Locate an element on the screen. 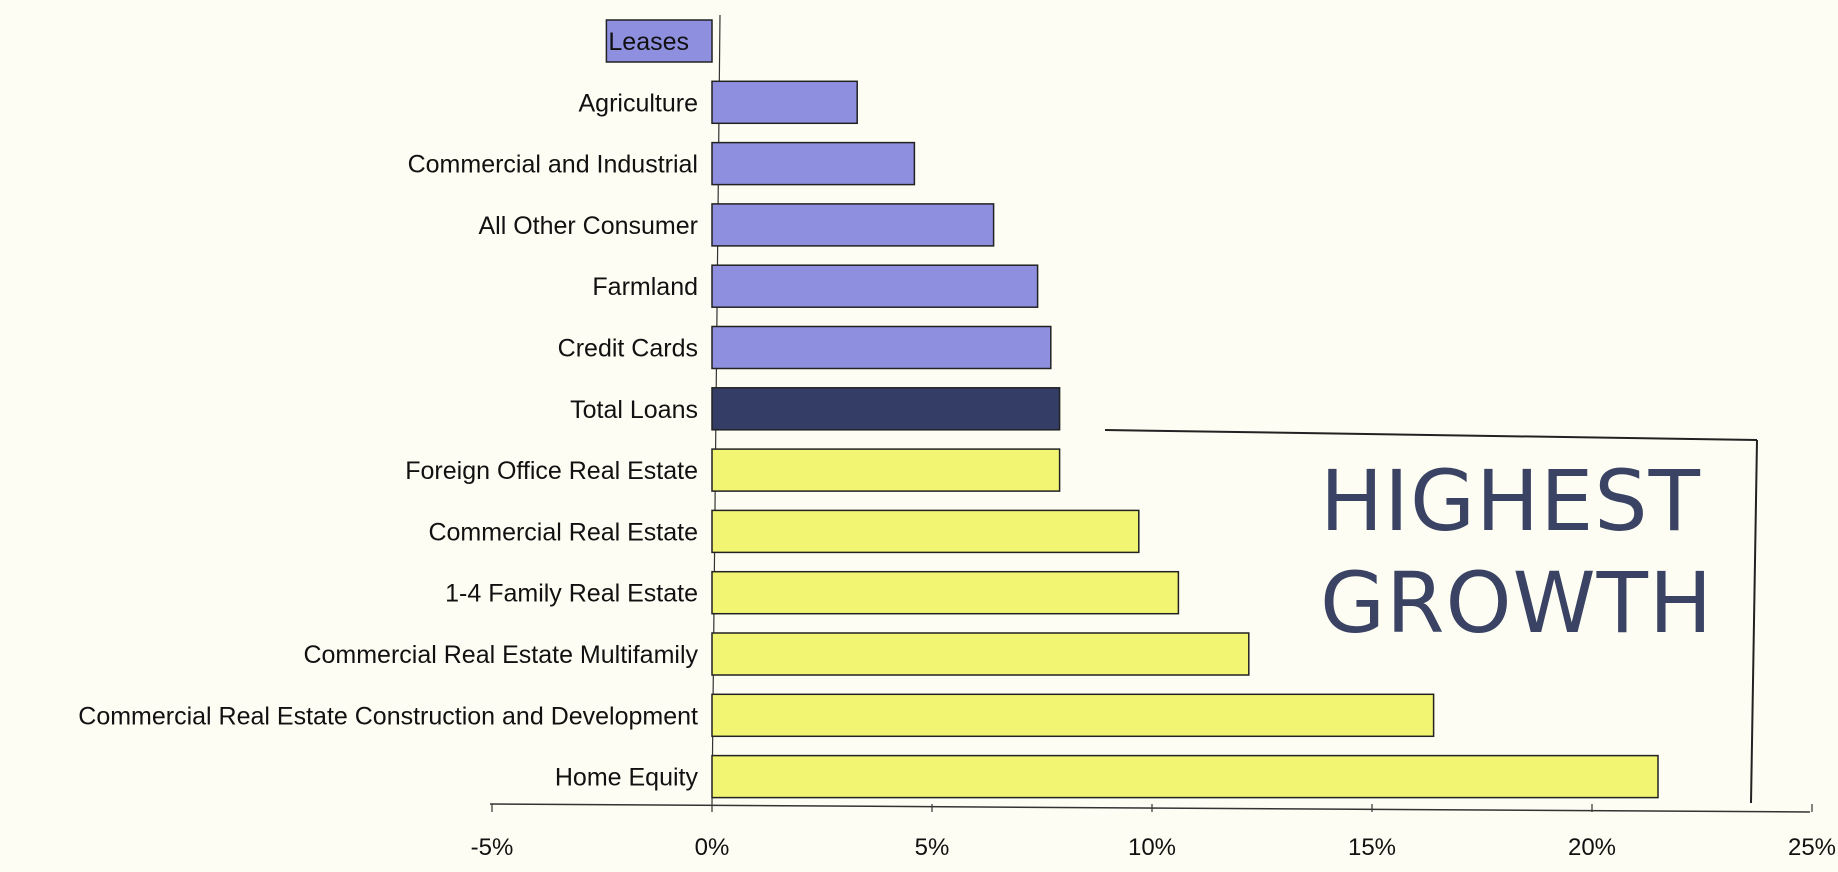 The image size is (1838, 872). x-tick-label: 25% is located at coordinates (1812, 847).